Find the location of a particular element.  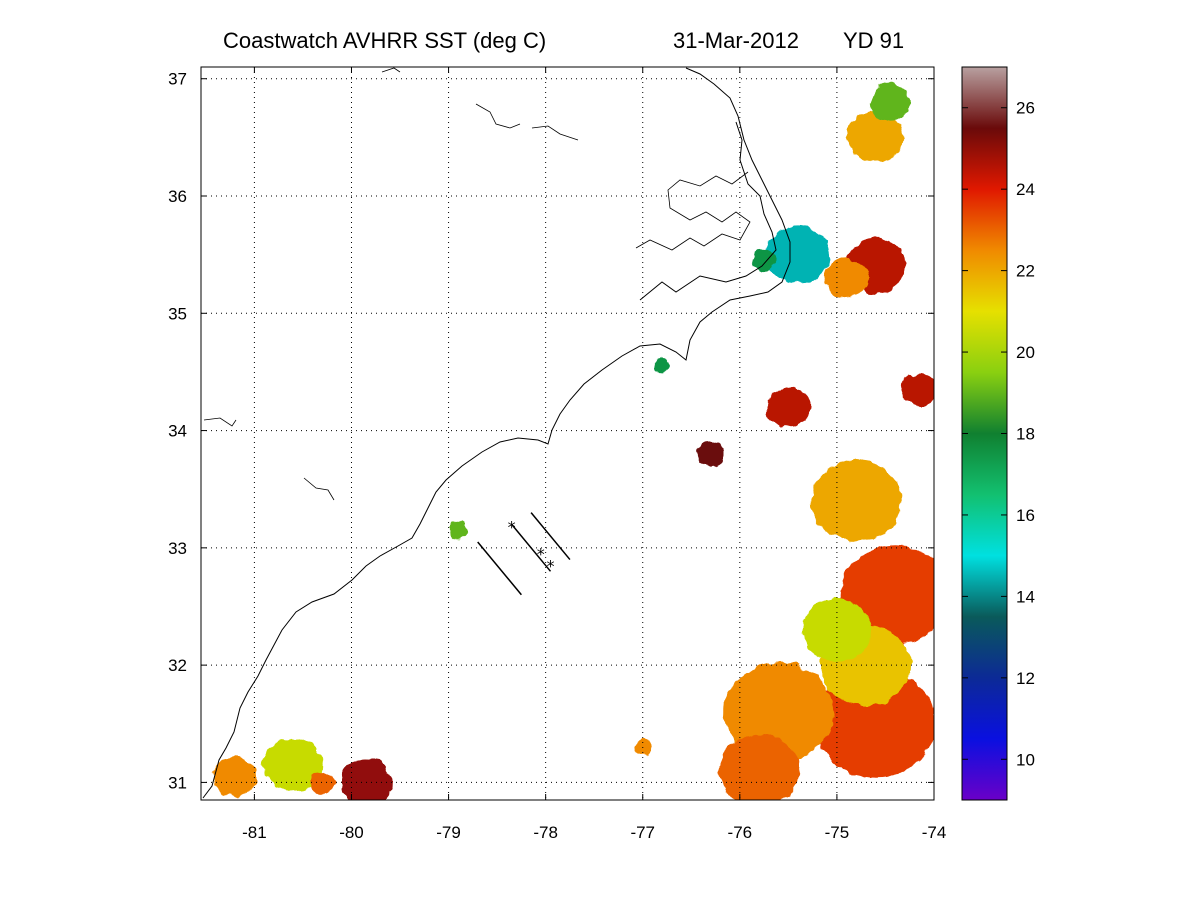

station-markers: *** is located at coordinates (531, 547).